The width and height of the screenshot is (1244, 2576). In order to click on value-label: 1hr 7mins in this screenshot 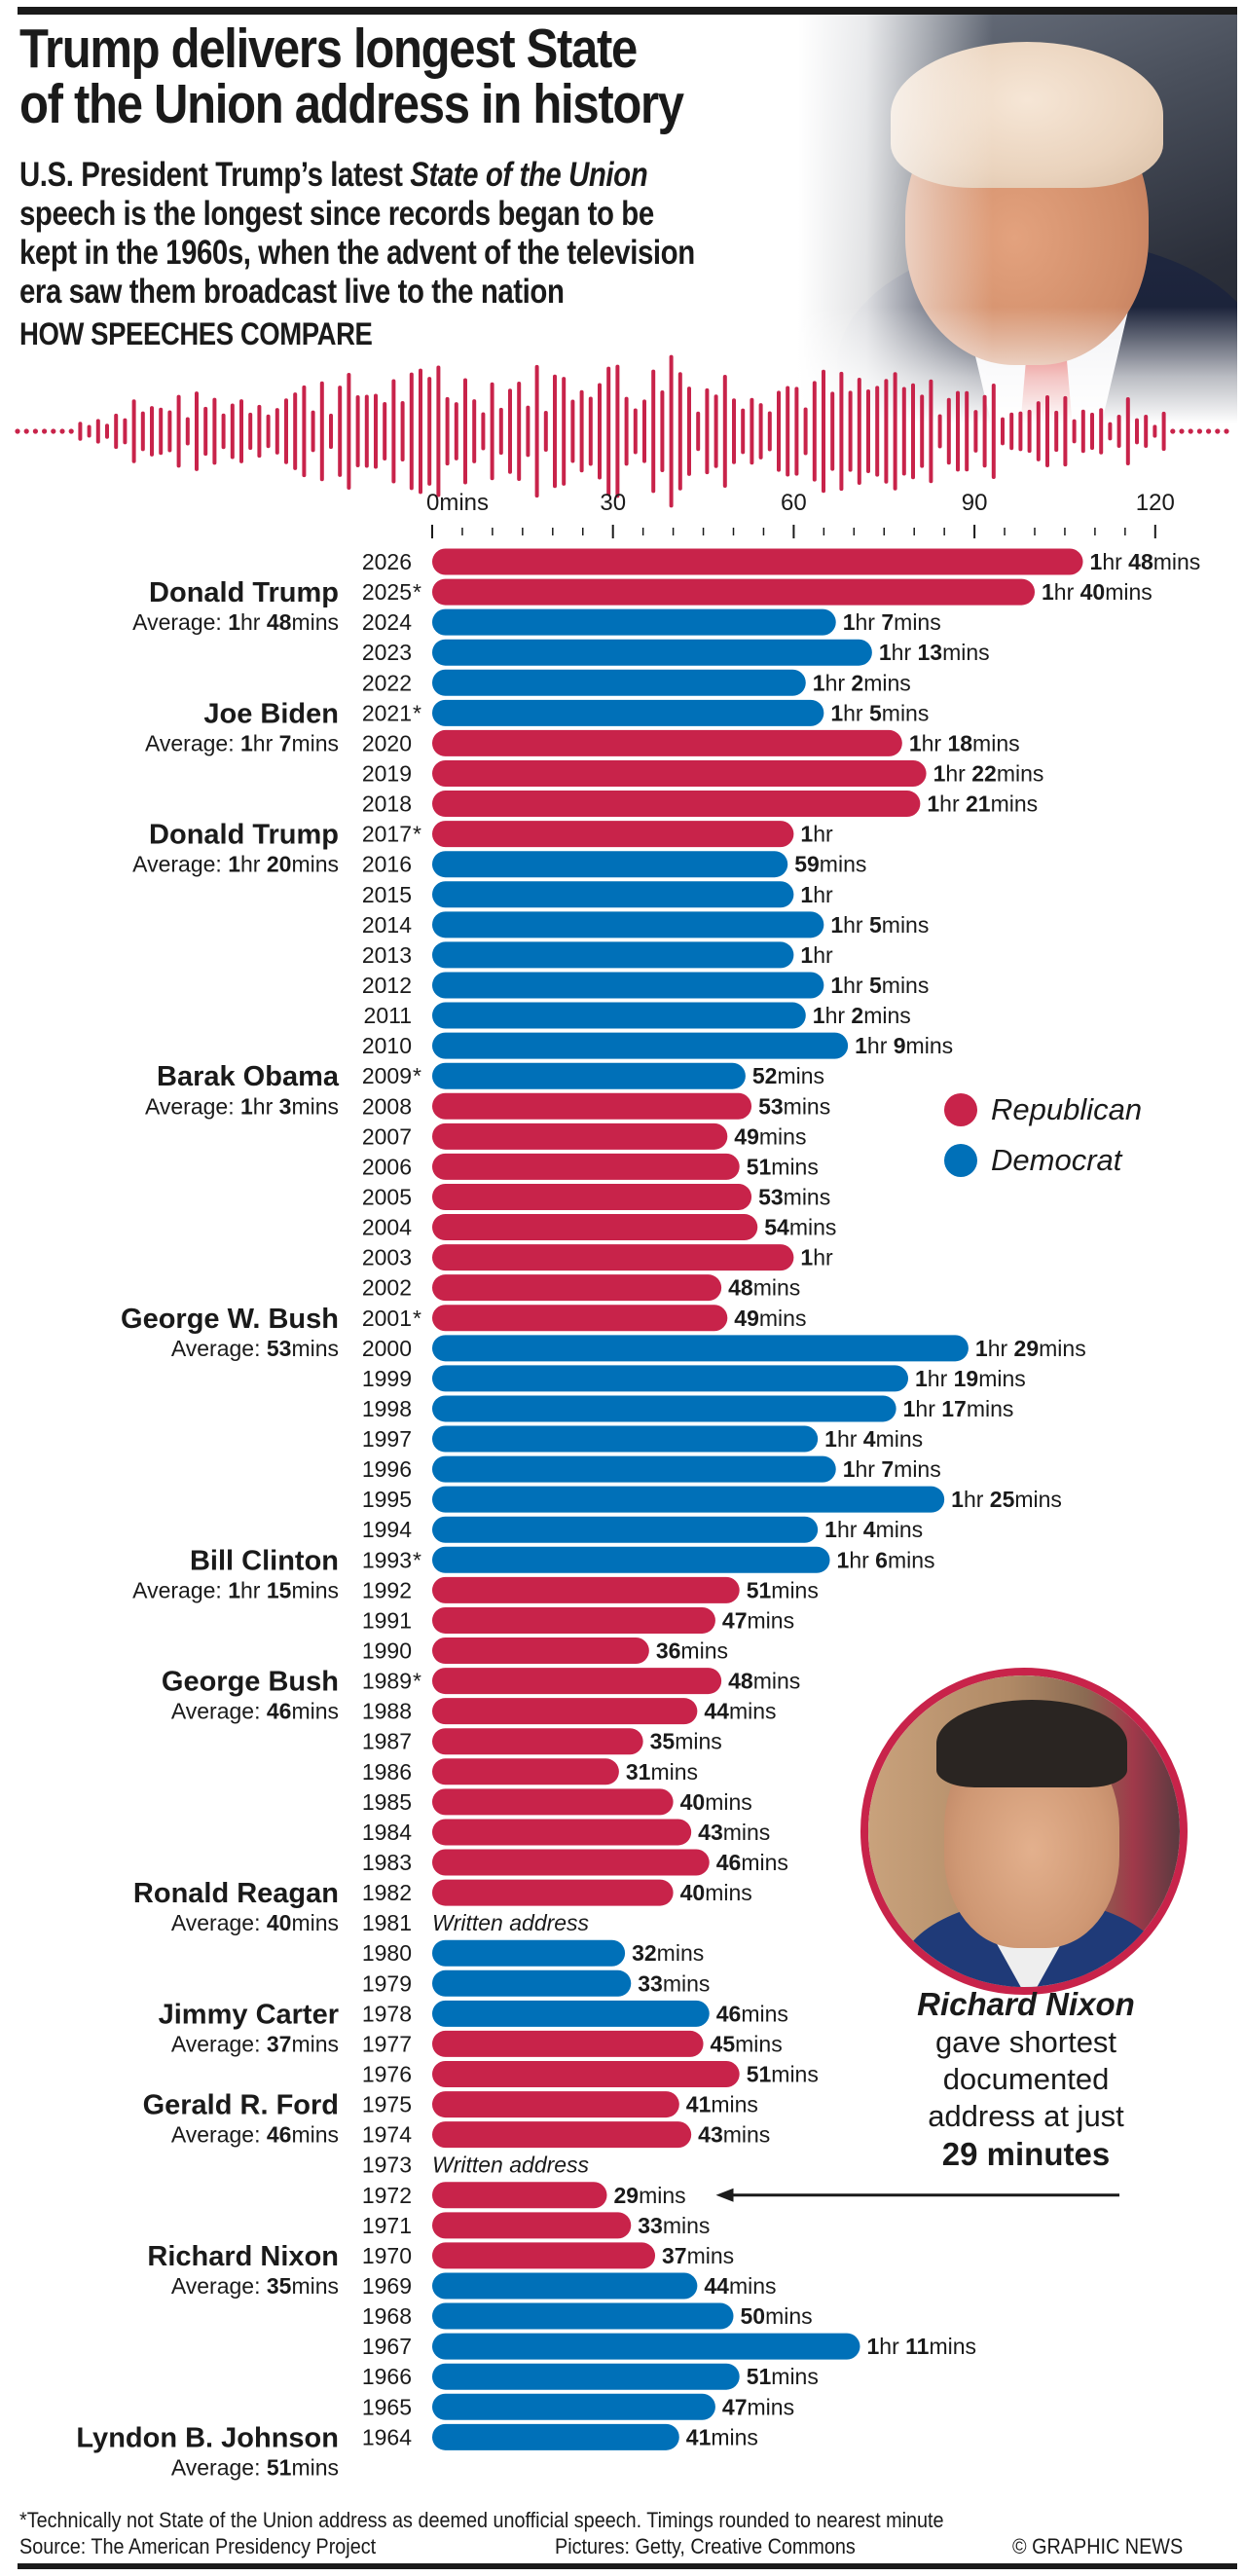, I will do `click(892, 622)`.